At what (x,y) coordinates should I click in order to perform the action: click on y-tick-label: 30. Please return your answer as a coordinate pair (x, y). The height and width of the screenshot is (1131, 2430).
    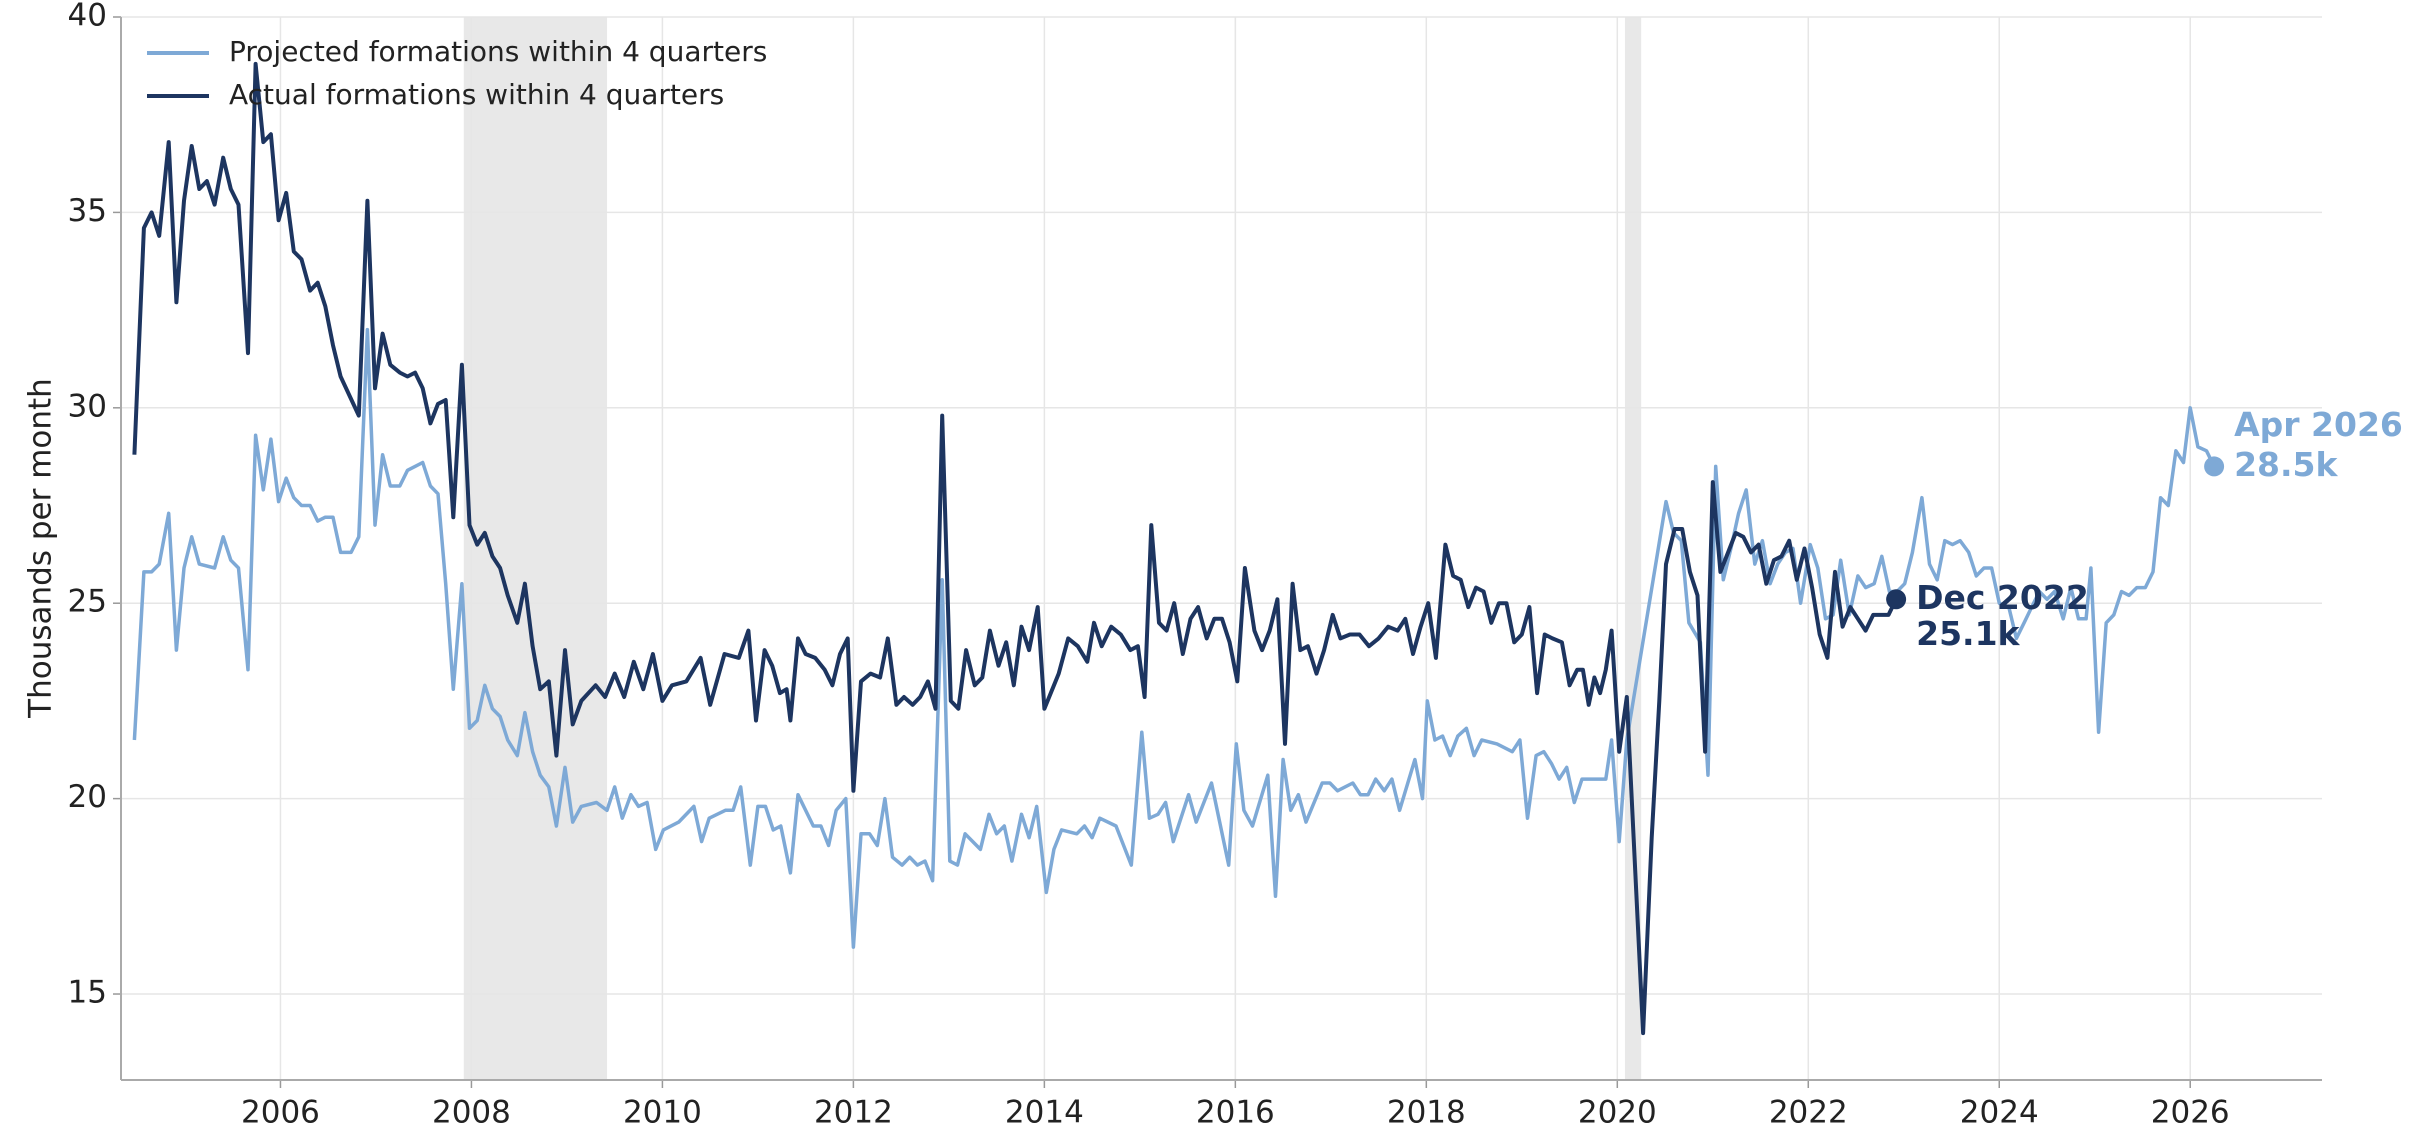
    Looking at the image, I should click on (87, 406).